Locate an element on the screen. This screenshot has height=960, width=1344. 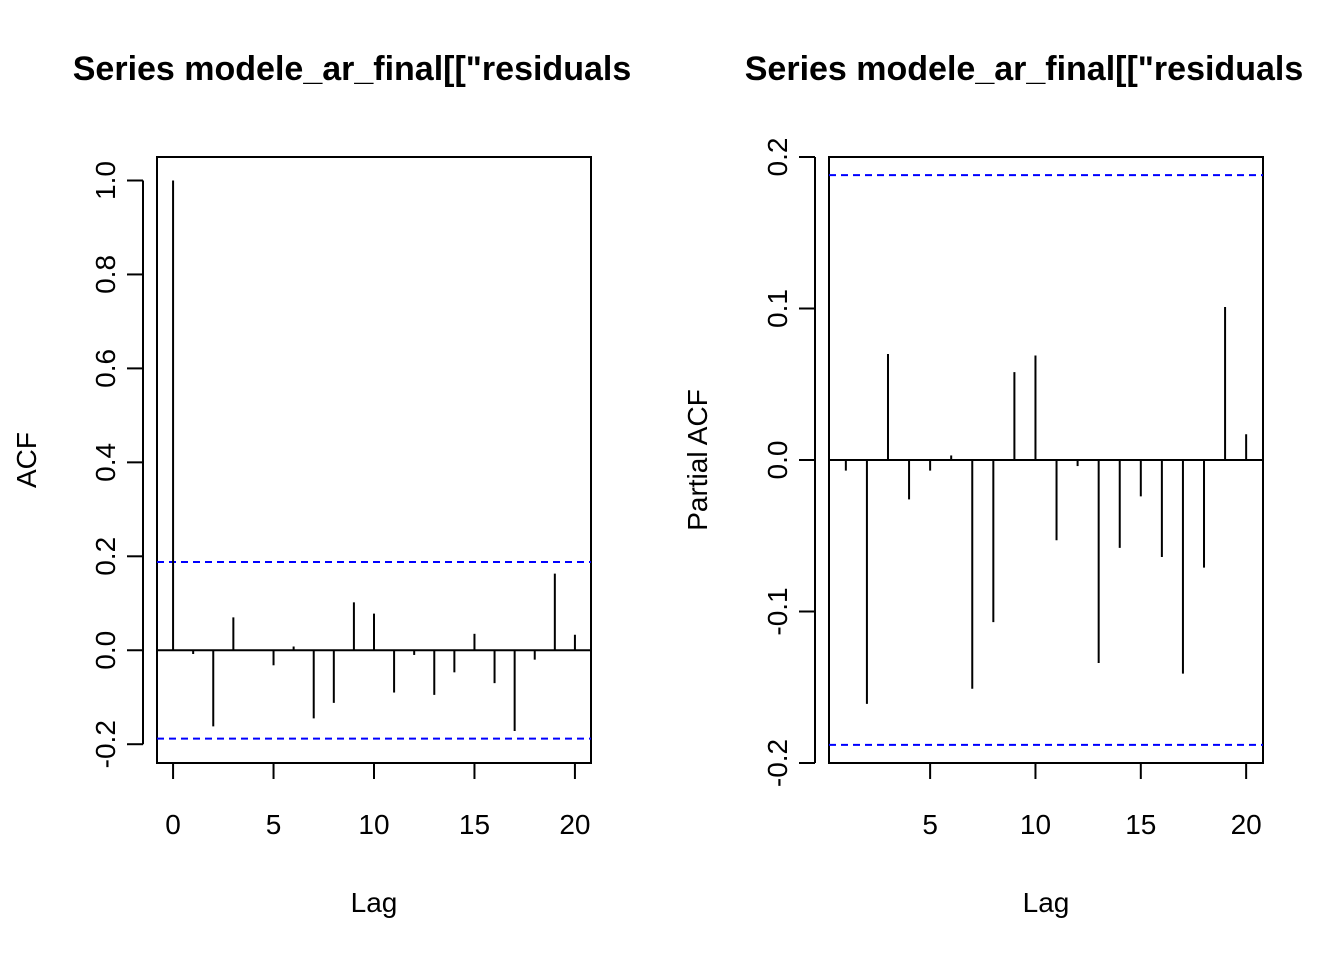
pacf-y-tick-label: 0.0 is located at coordinates (777, 460).